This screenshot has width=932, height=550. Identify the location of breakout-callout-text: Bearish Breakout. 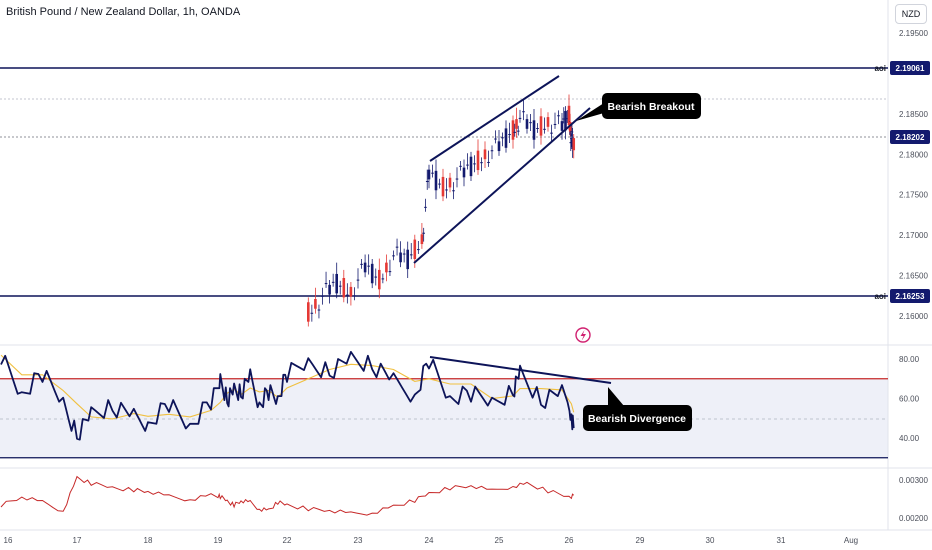
(651, 107).